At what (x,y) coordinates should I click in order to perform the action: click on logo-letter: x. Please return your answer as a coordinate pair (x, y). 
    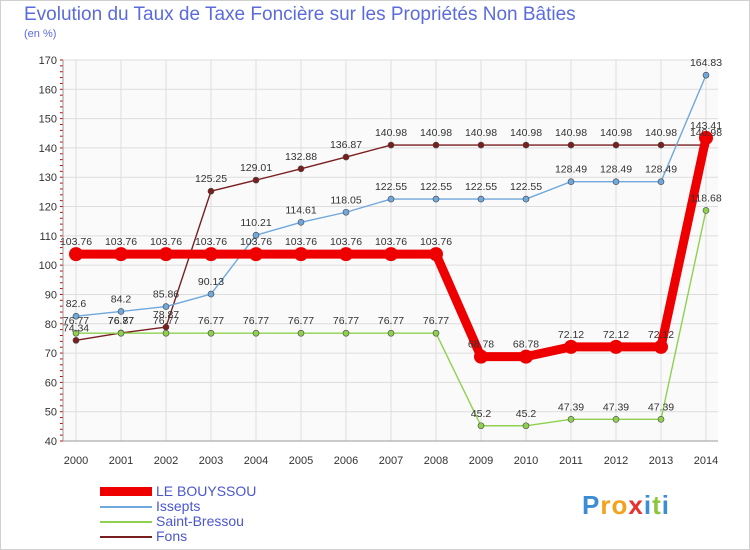
    Looking at the image, I should click on (636, 505).